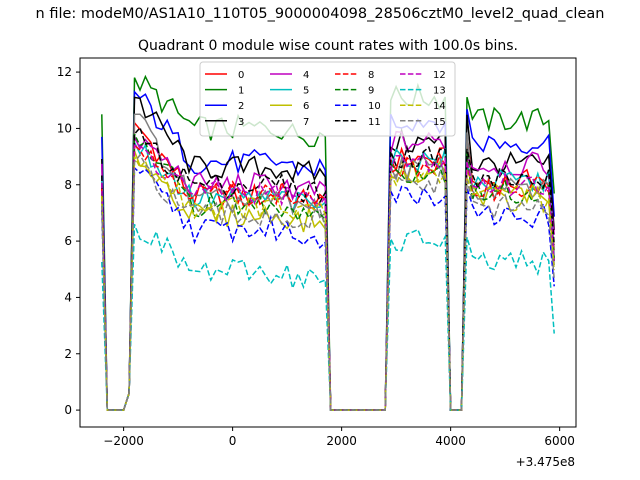  Describe the element at coordinates (545, 462) in the screenshot. I see `x-offset-label: +3.475e8` at that location.